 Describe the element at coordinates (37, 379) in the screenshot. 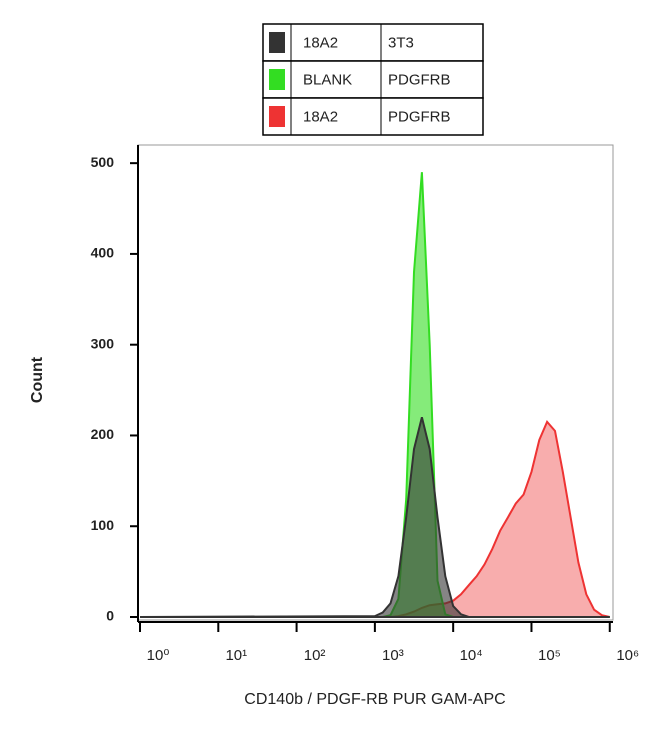

I see `y-axis-label: Count` at that location.